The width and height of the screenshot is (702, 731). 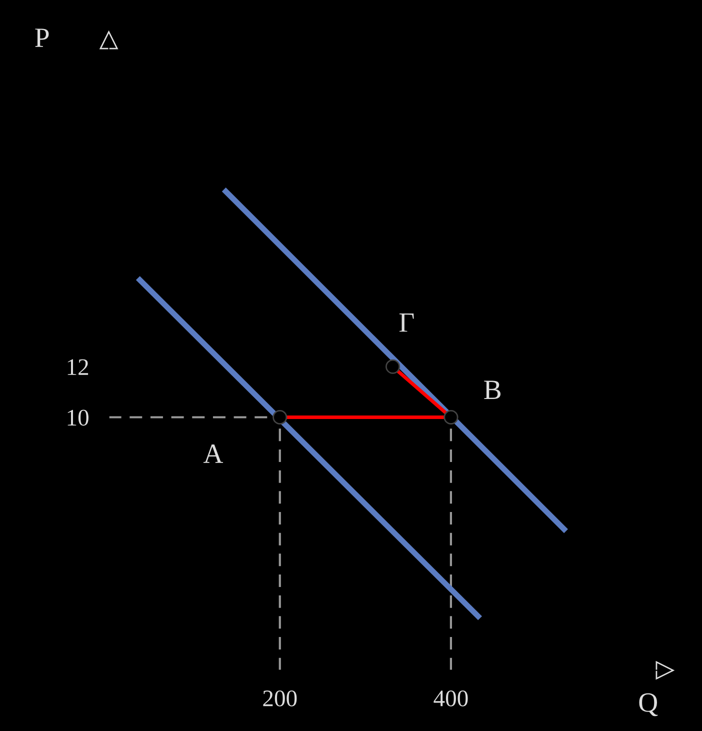 I want to click on annotation: A, so click(x=213, y=453).